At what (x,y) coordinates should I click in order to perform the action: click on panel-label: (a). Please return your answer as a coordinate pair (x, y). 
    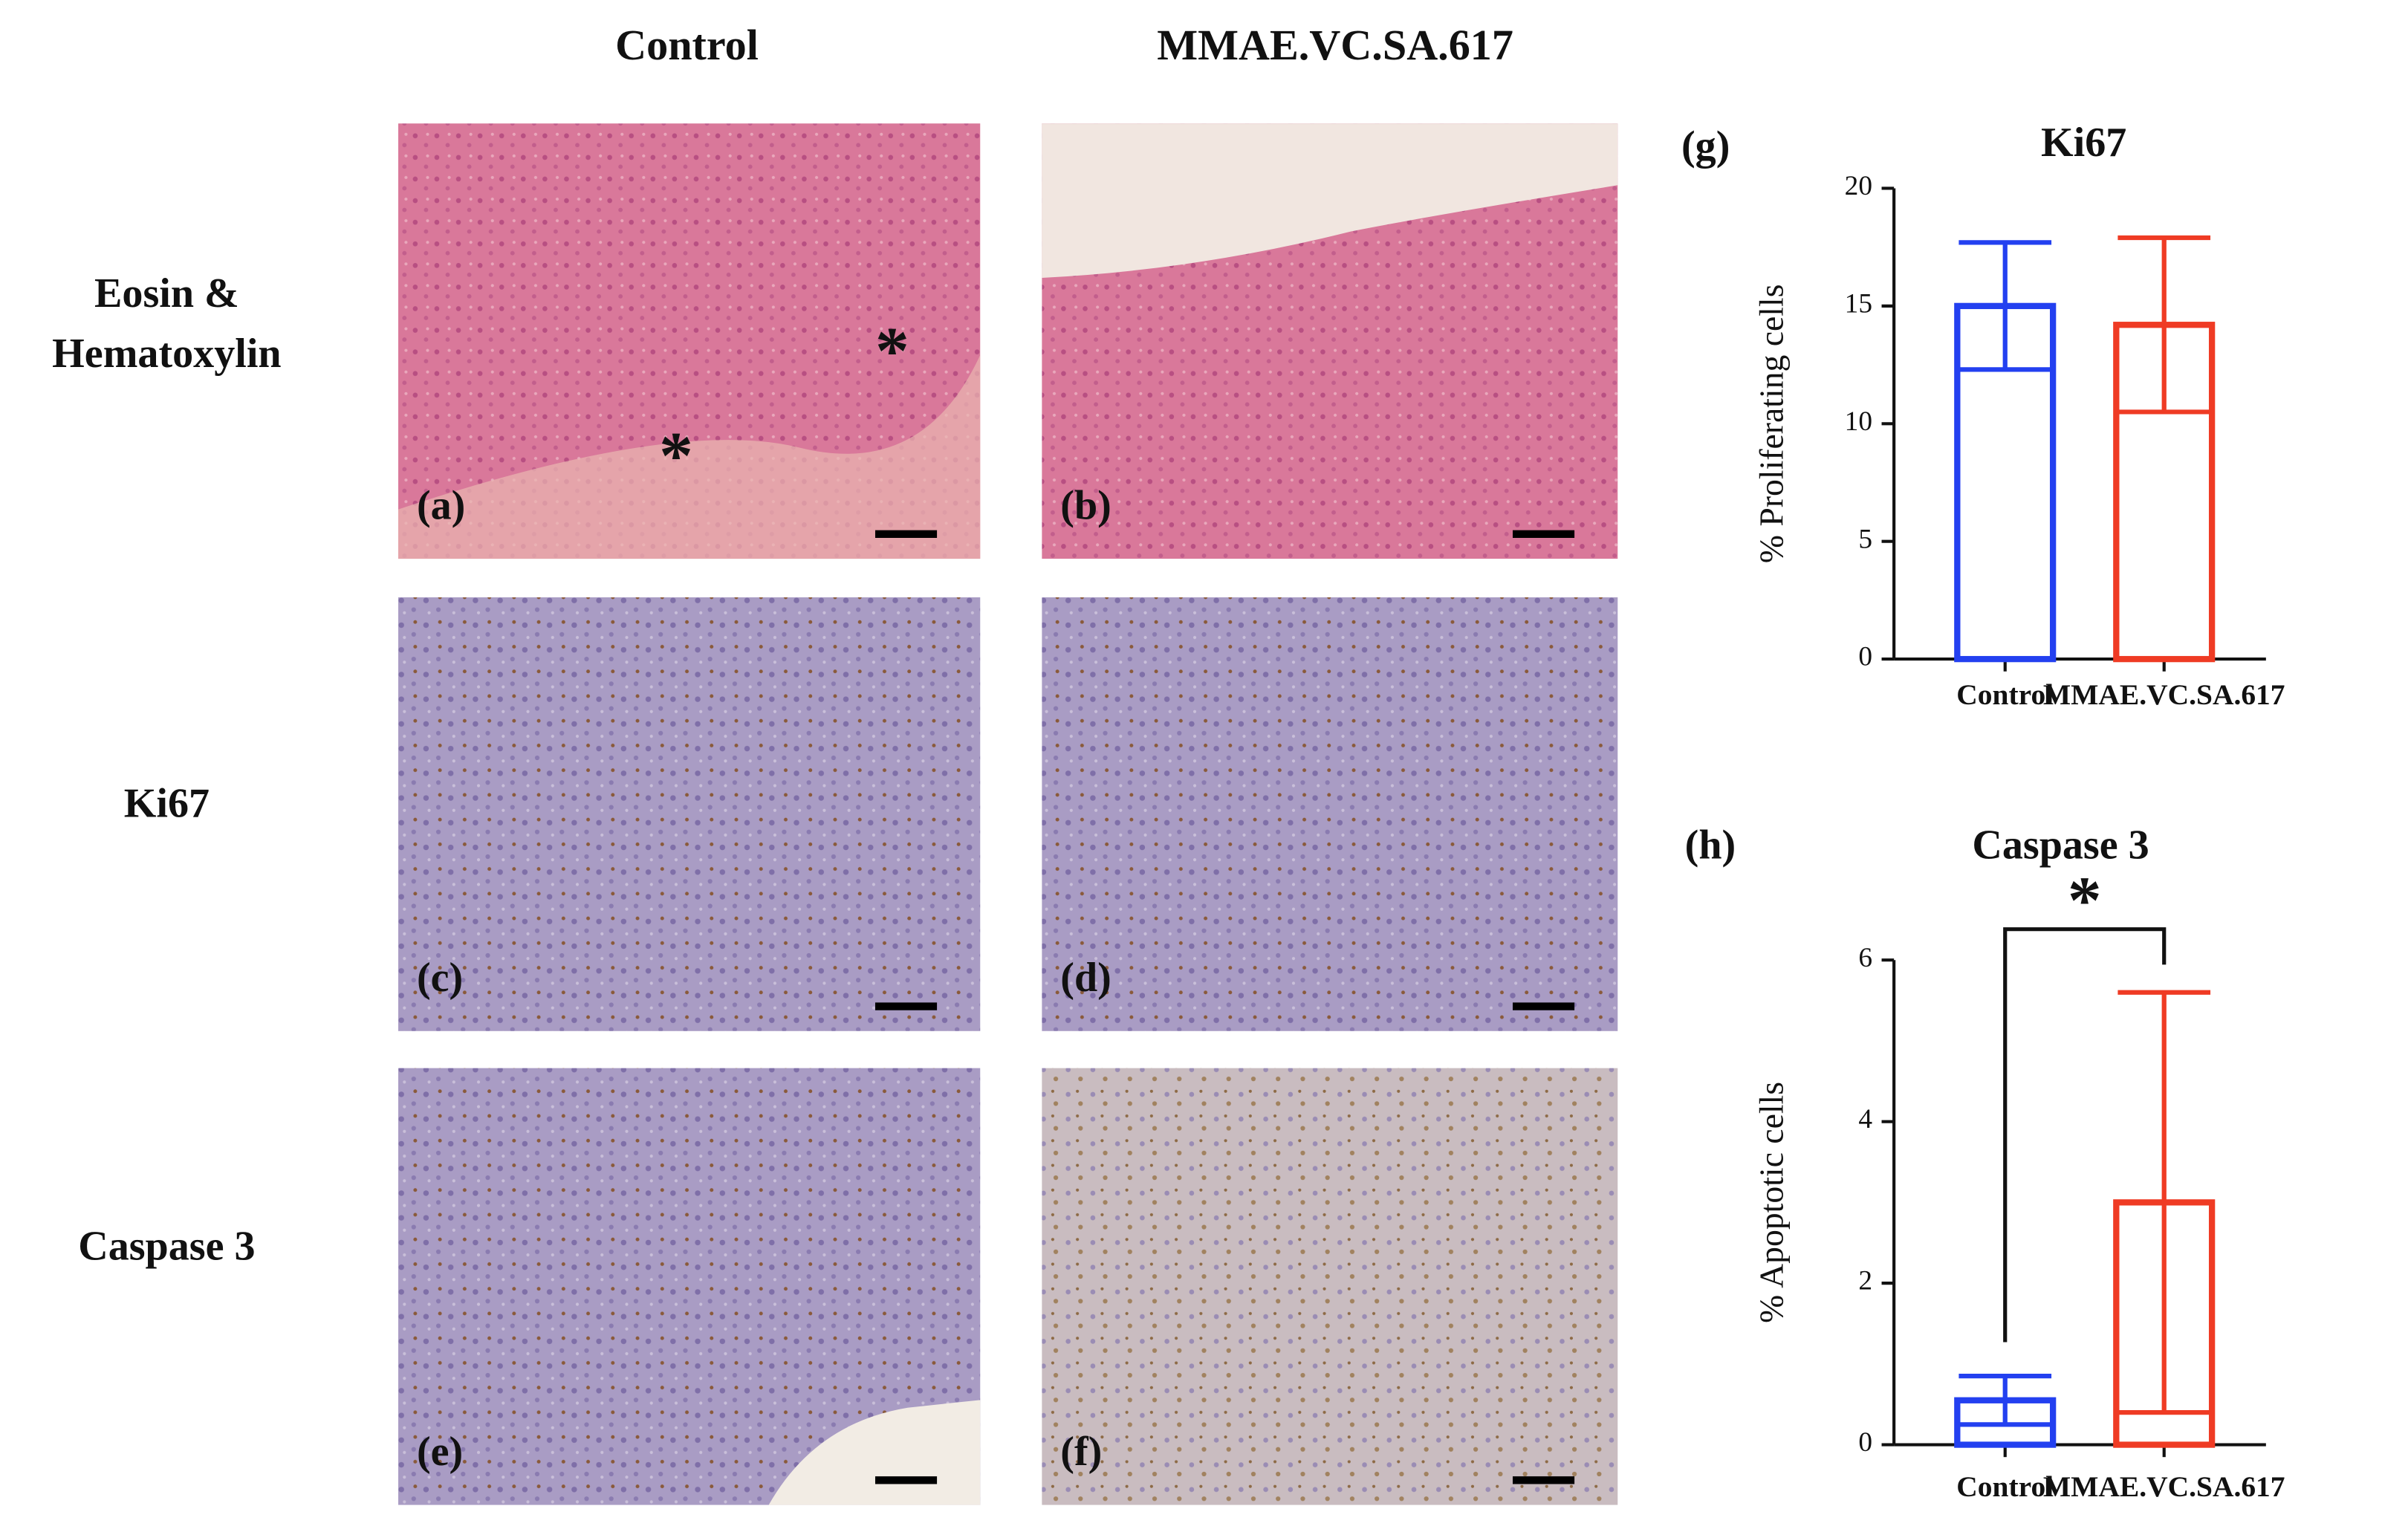
    Looking at the image, I should click on (441, 505).